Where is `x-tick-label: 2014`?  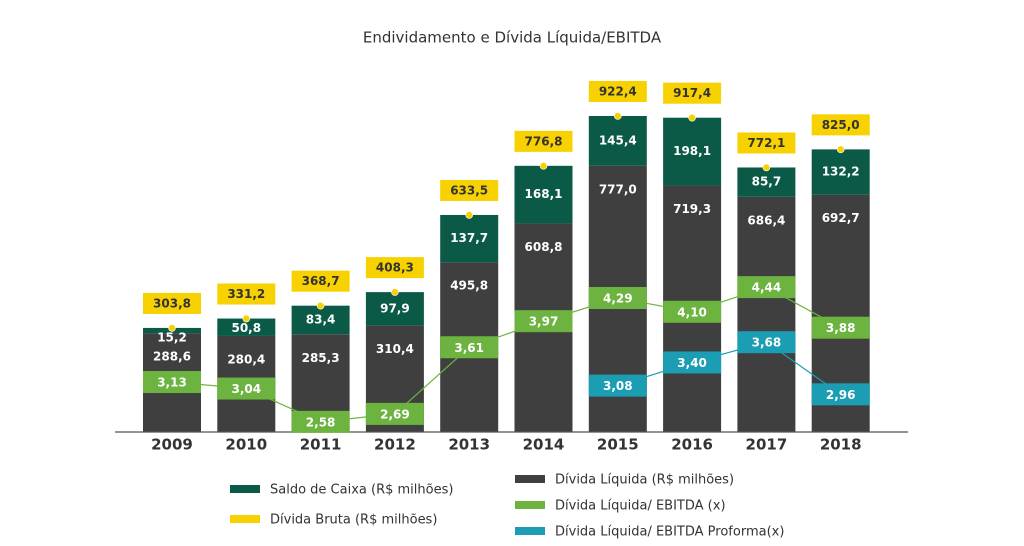
x-tick-label: 2014 is located at coordinates (544, 445).